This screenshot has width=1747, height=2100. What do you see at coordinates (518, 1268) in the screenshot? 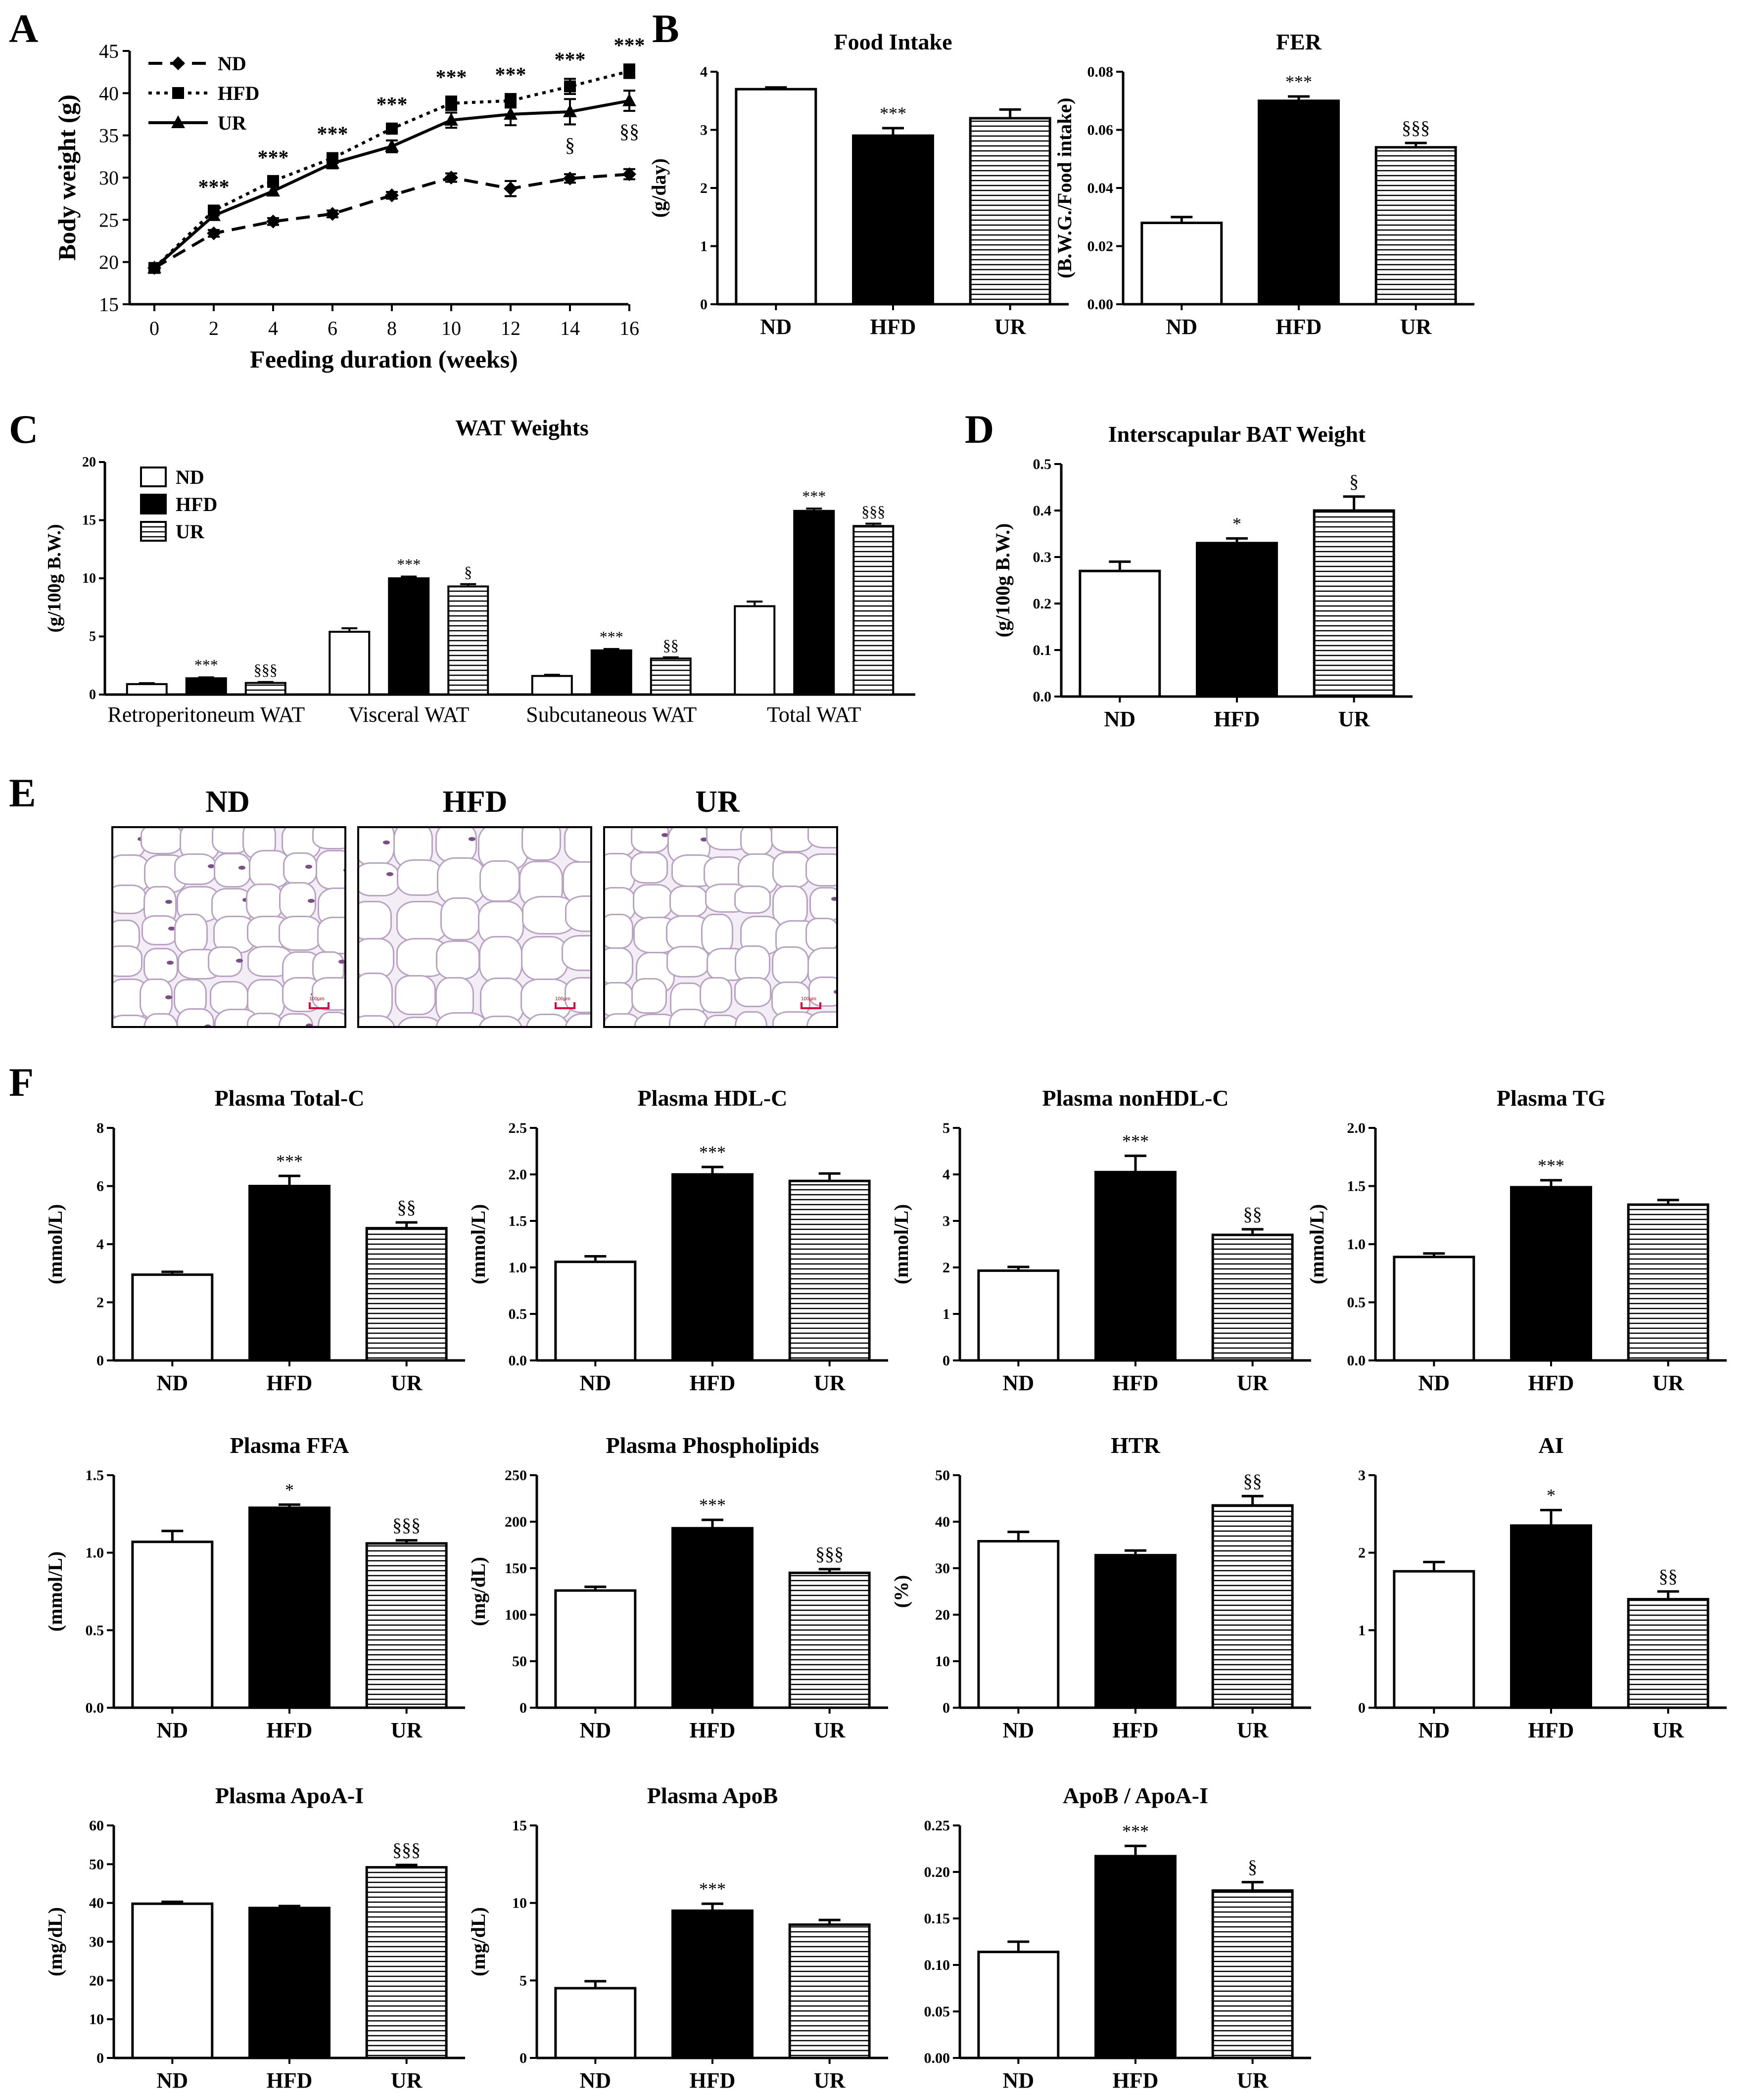
I see `y-tick-label: 1.0` at bounding box center [518, 1268].